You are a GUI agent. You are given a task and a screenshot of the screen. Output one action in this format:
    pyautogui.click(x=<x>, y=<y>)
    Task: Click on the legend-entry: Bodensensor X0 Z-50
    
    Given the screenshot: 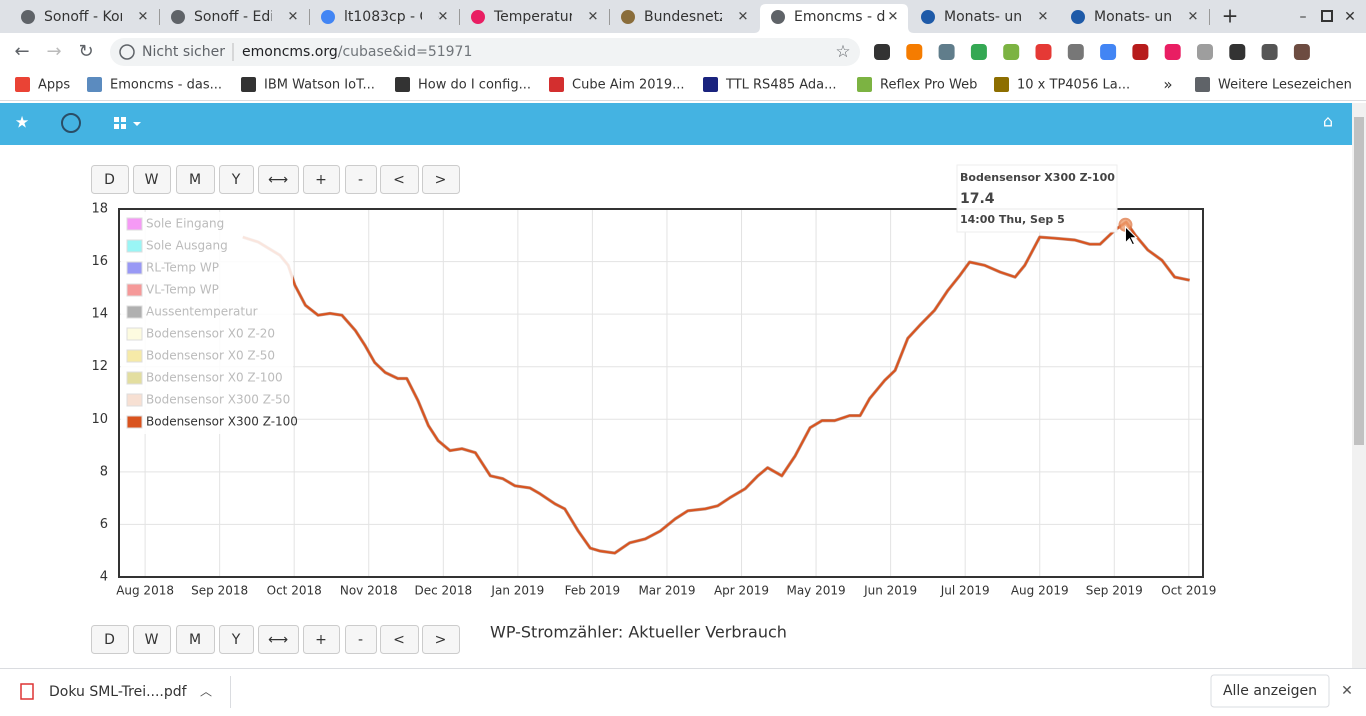 What is the action you would take?
    pyautogui.click(x=210, y=356)
    